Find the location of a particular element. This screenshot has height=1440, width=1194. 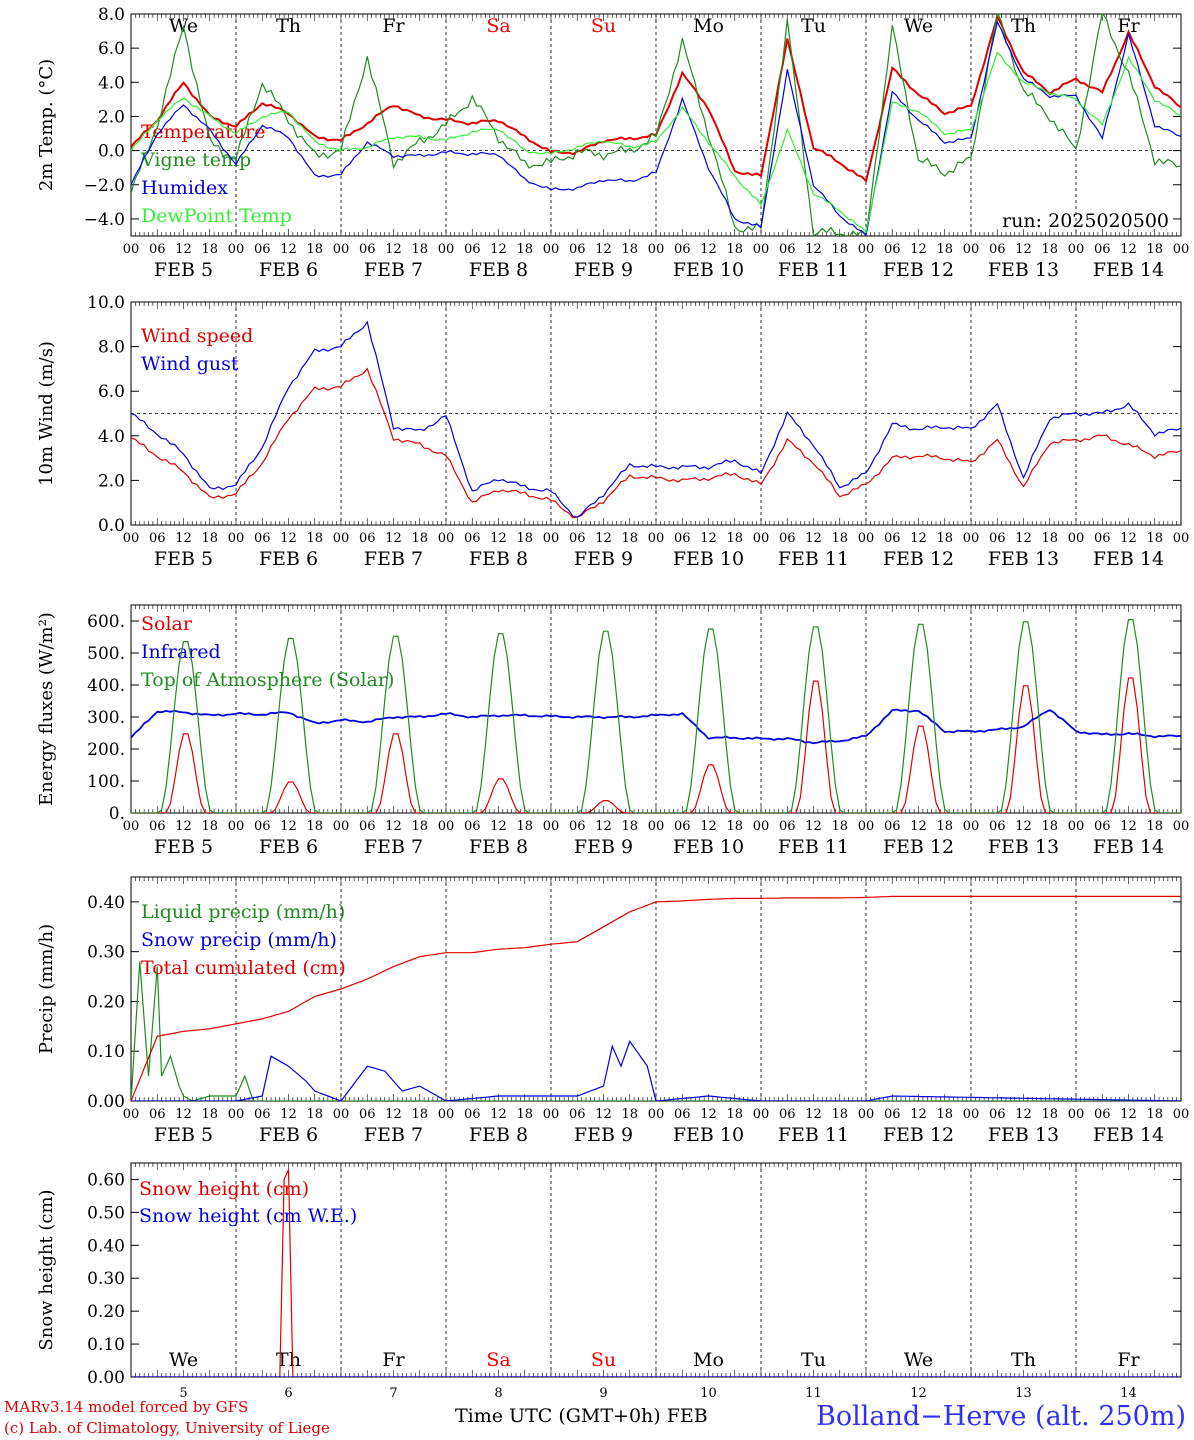

y-axis-label: Energy fluxes (W/m²) is located at coordinates (46, 709).